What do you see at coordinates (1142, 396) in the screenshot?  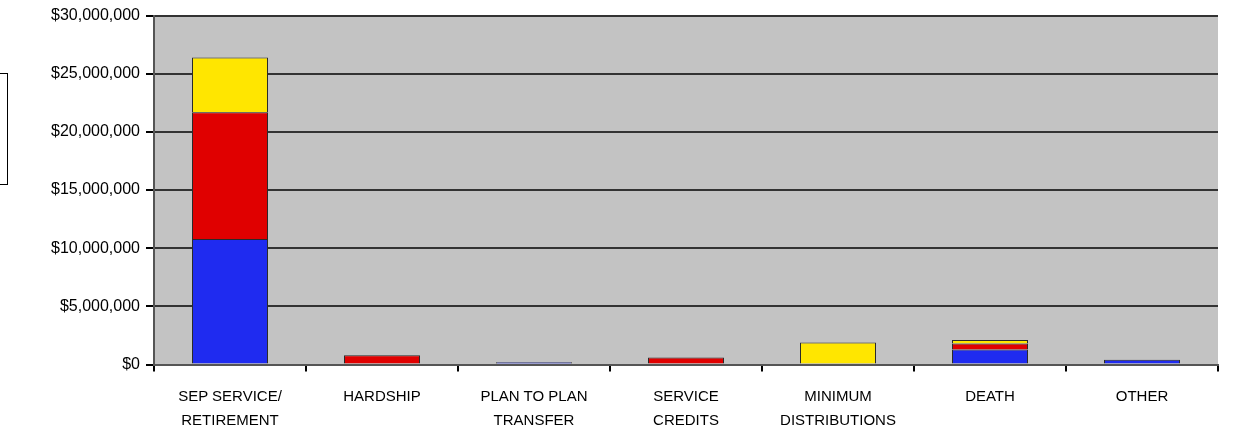 I see `x-tick-label: OTHER` at bounding box center [1142, 396].